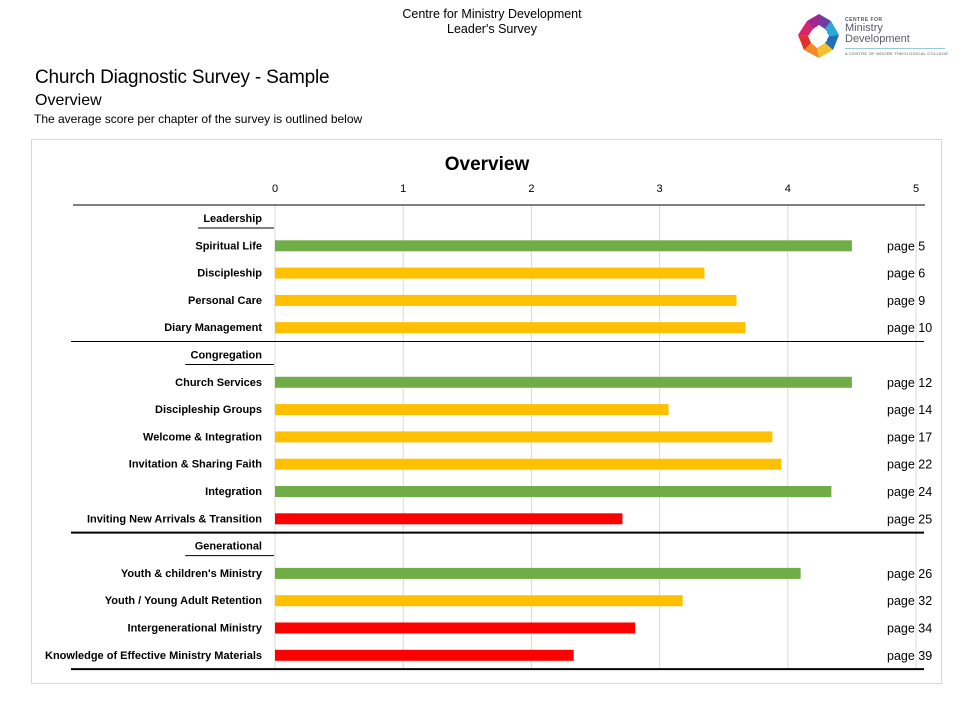  I want to click on logo-small-caps: CENTRE FOR, so click(864, 20).